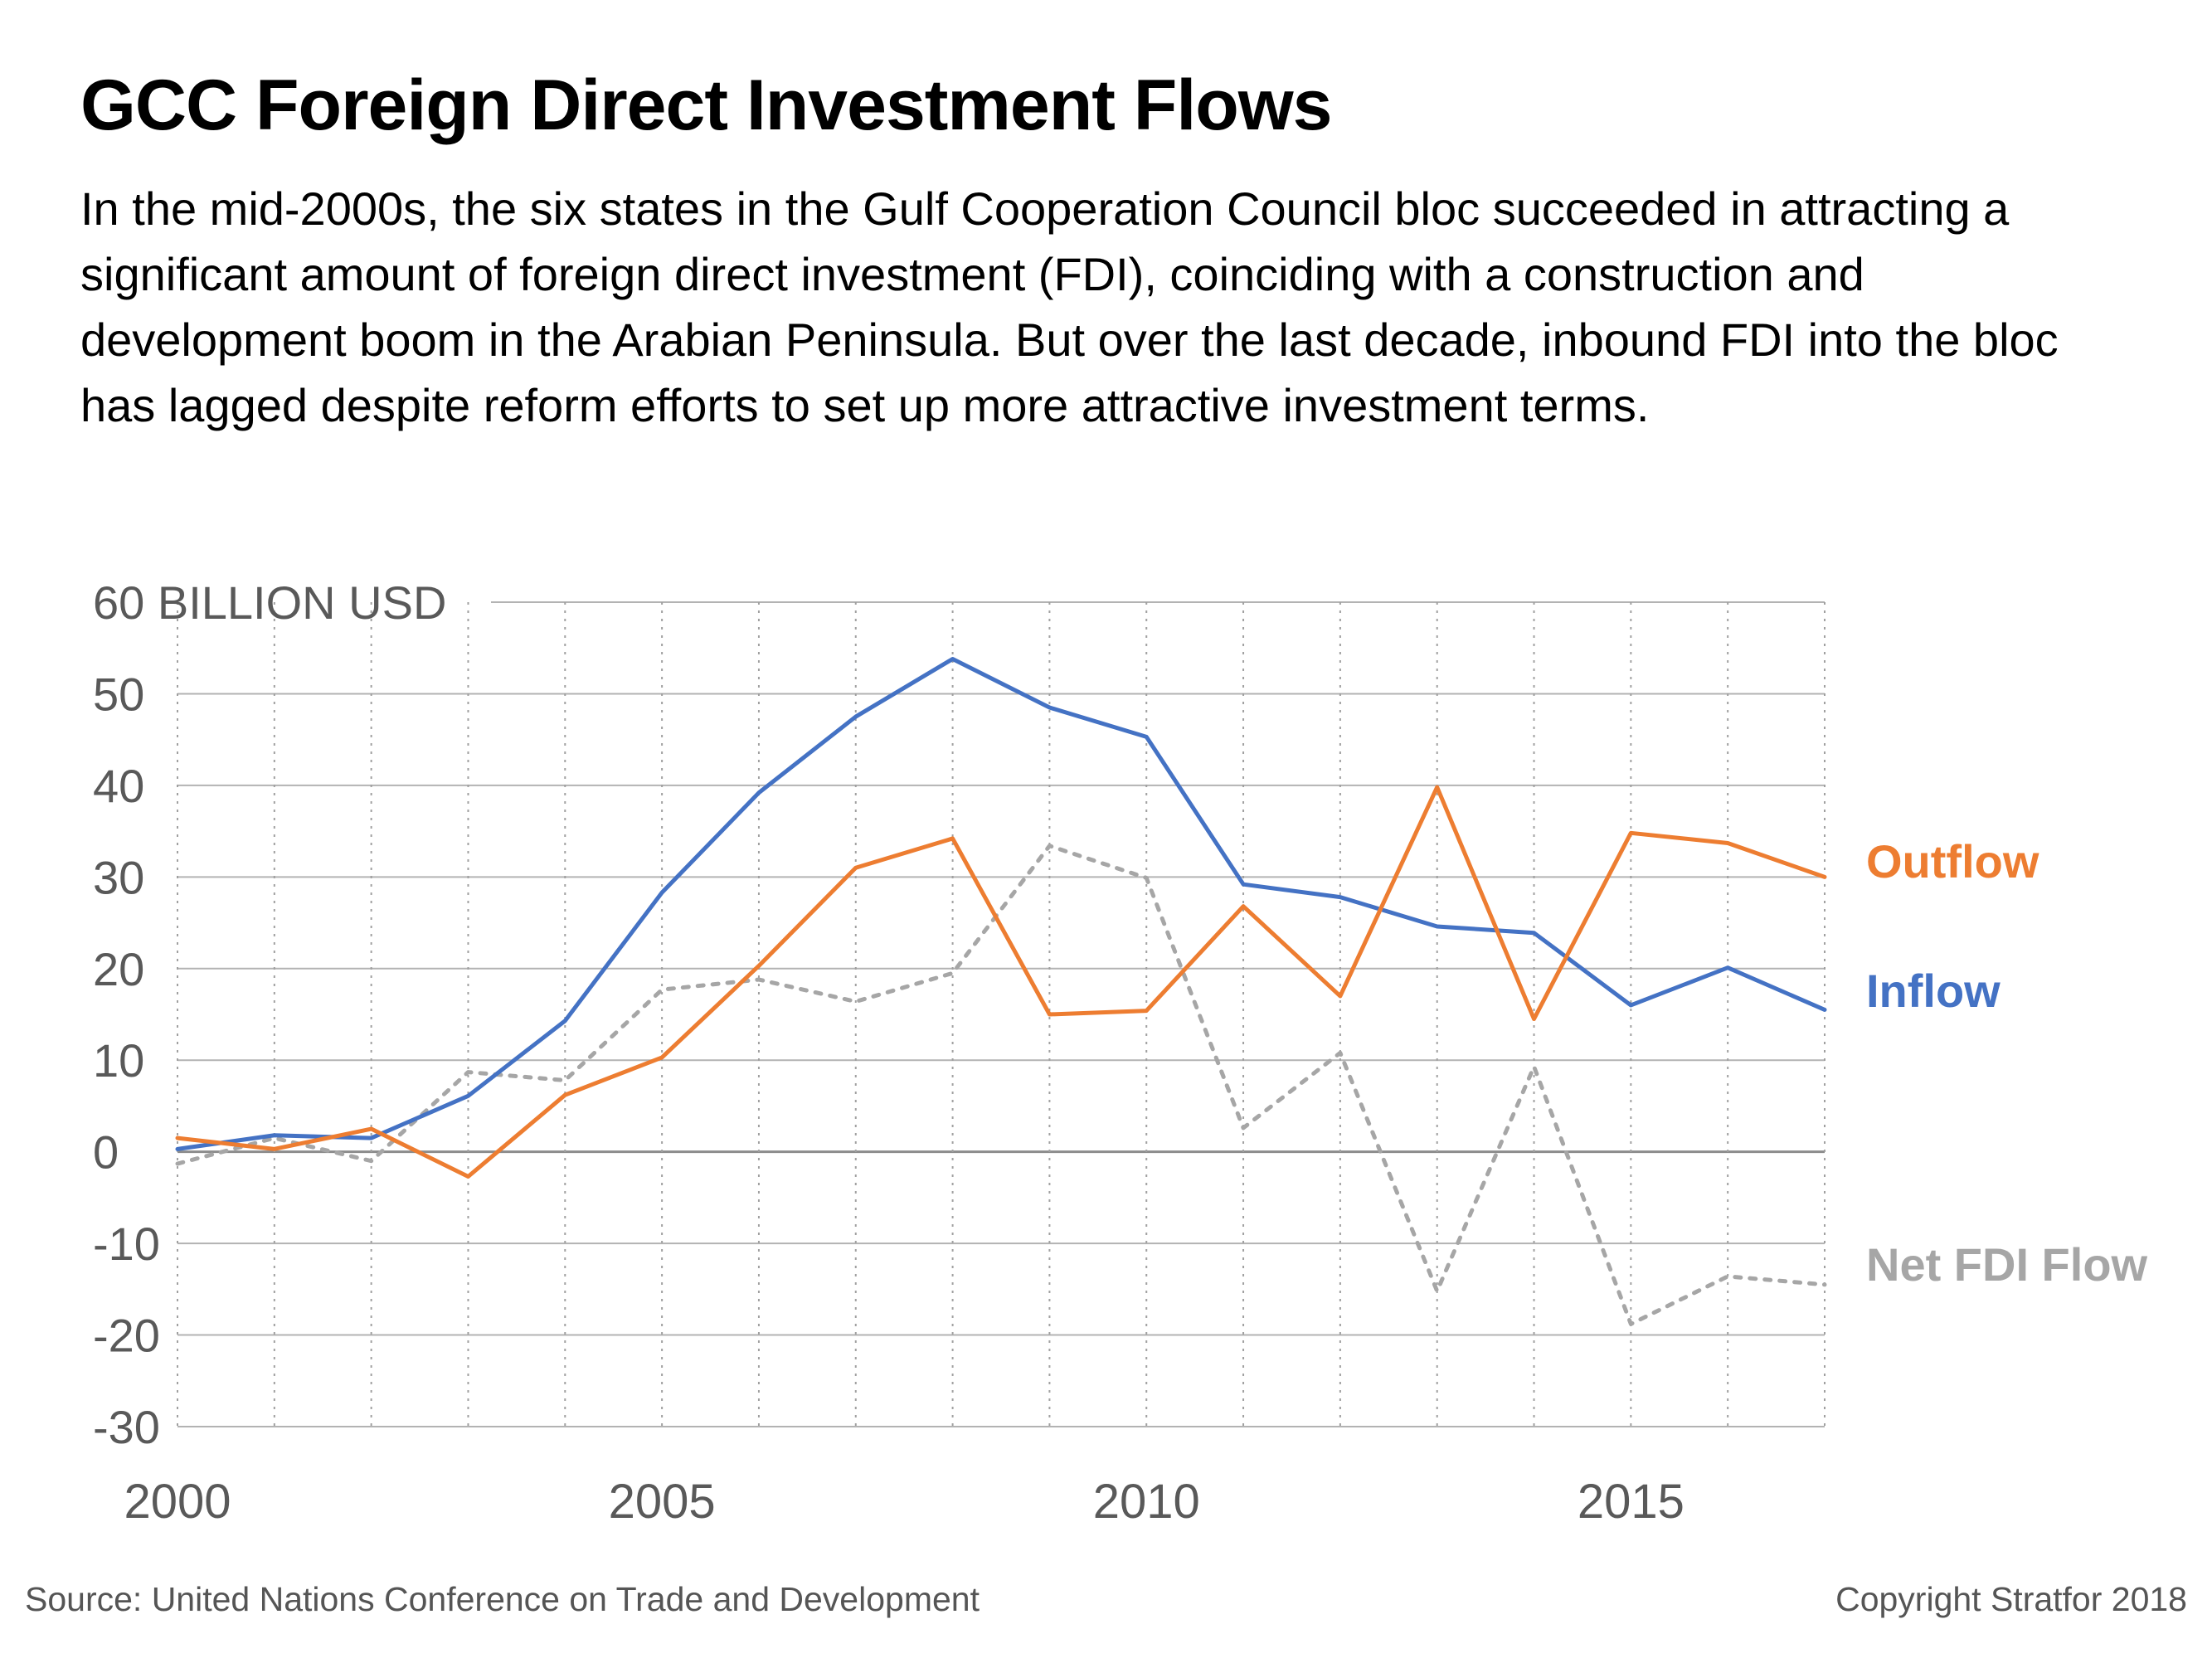 This screenshot has height=1663, width=2212. Describe the element at coordinates (1147, 1502) in the screenshot. I see `x-tick-label: 2010` at that location.